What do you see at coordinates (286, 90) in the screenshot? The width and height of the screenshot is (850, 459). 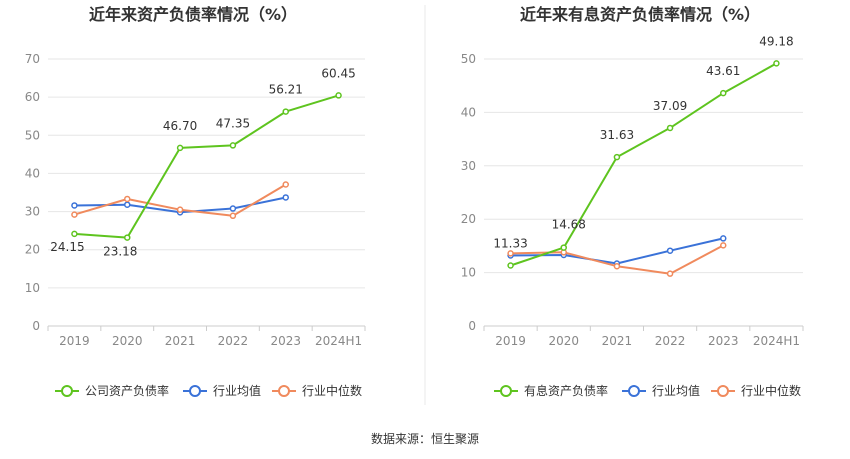 I see `data-label: 56.21` at bounding box center [286, 90].